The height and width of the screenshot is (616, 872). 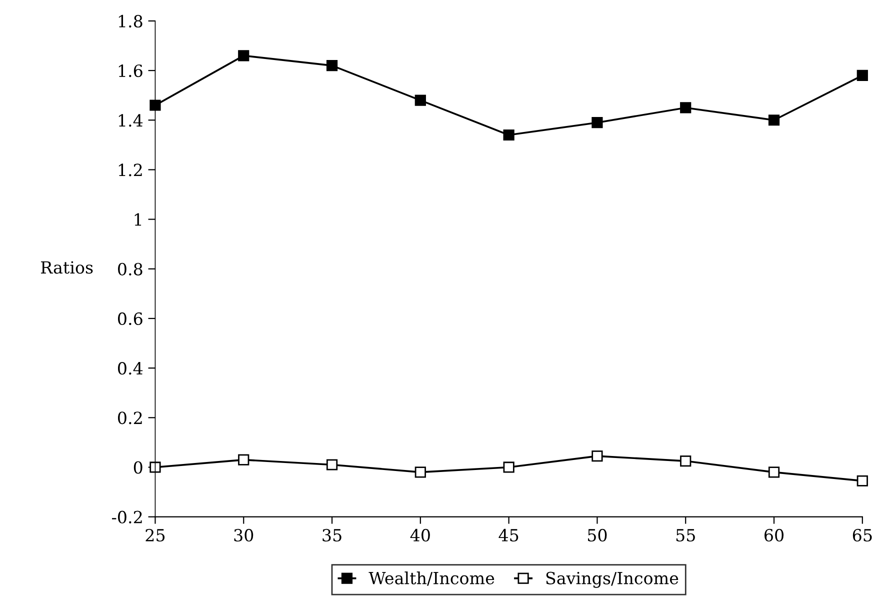 I want to click on y-axis-title: Ratios, so click(x=67, y=267).